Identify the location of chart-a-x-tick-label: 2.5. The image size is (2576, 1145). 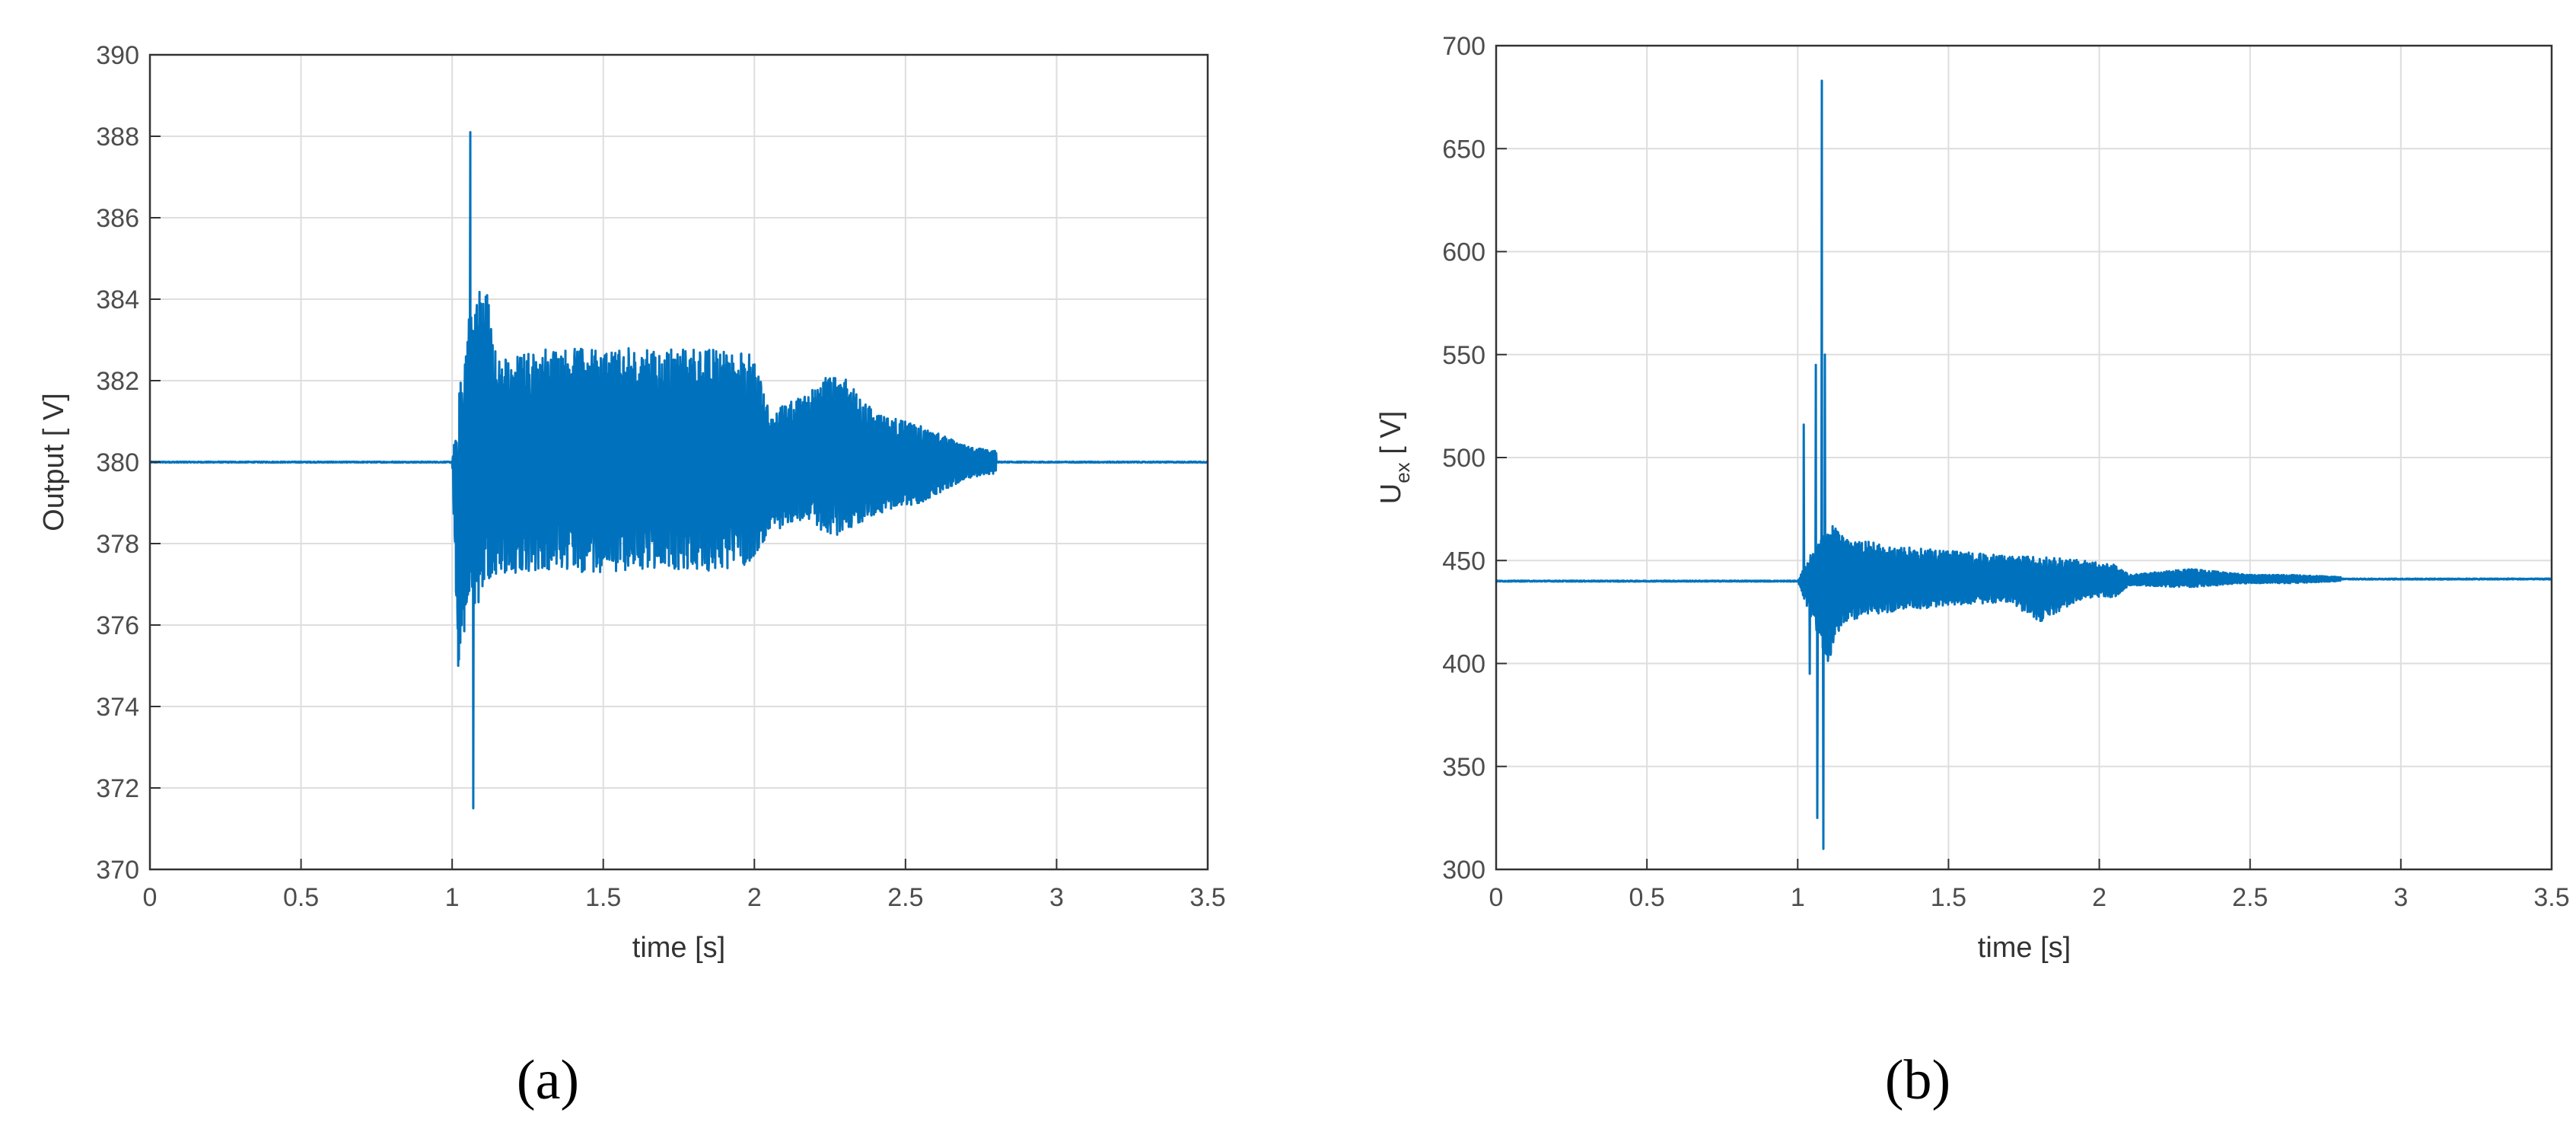
(905, 897).